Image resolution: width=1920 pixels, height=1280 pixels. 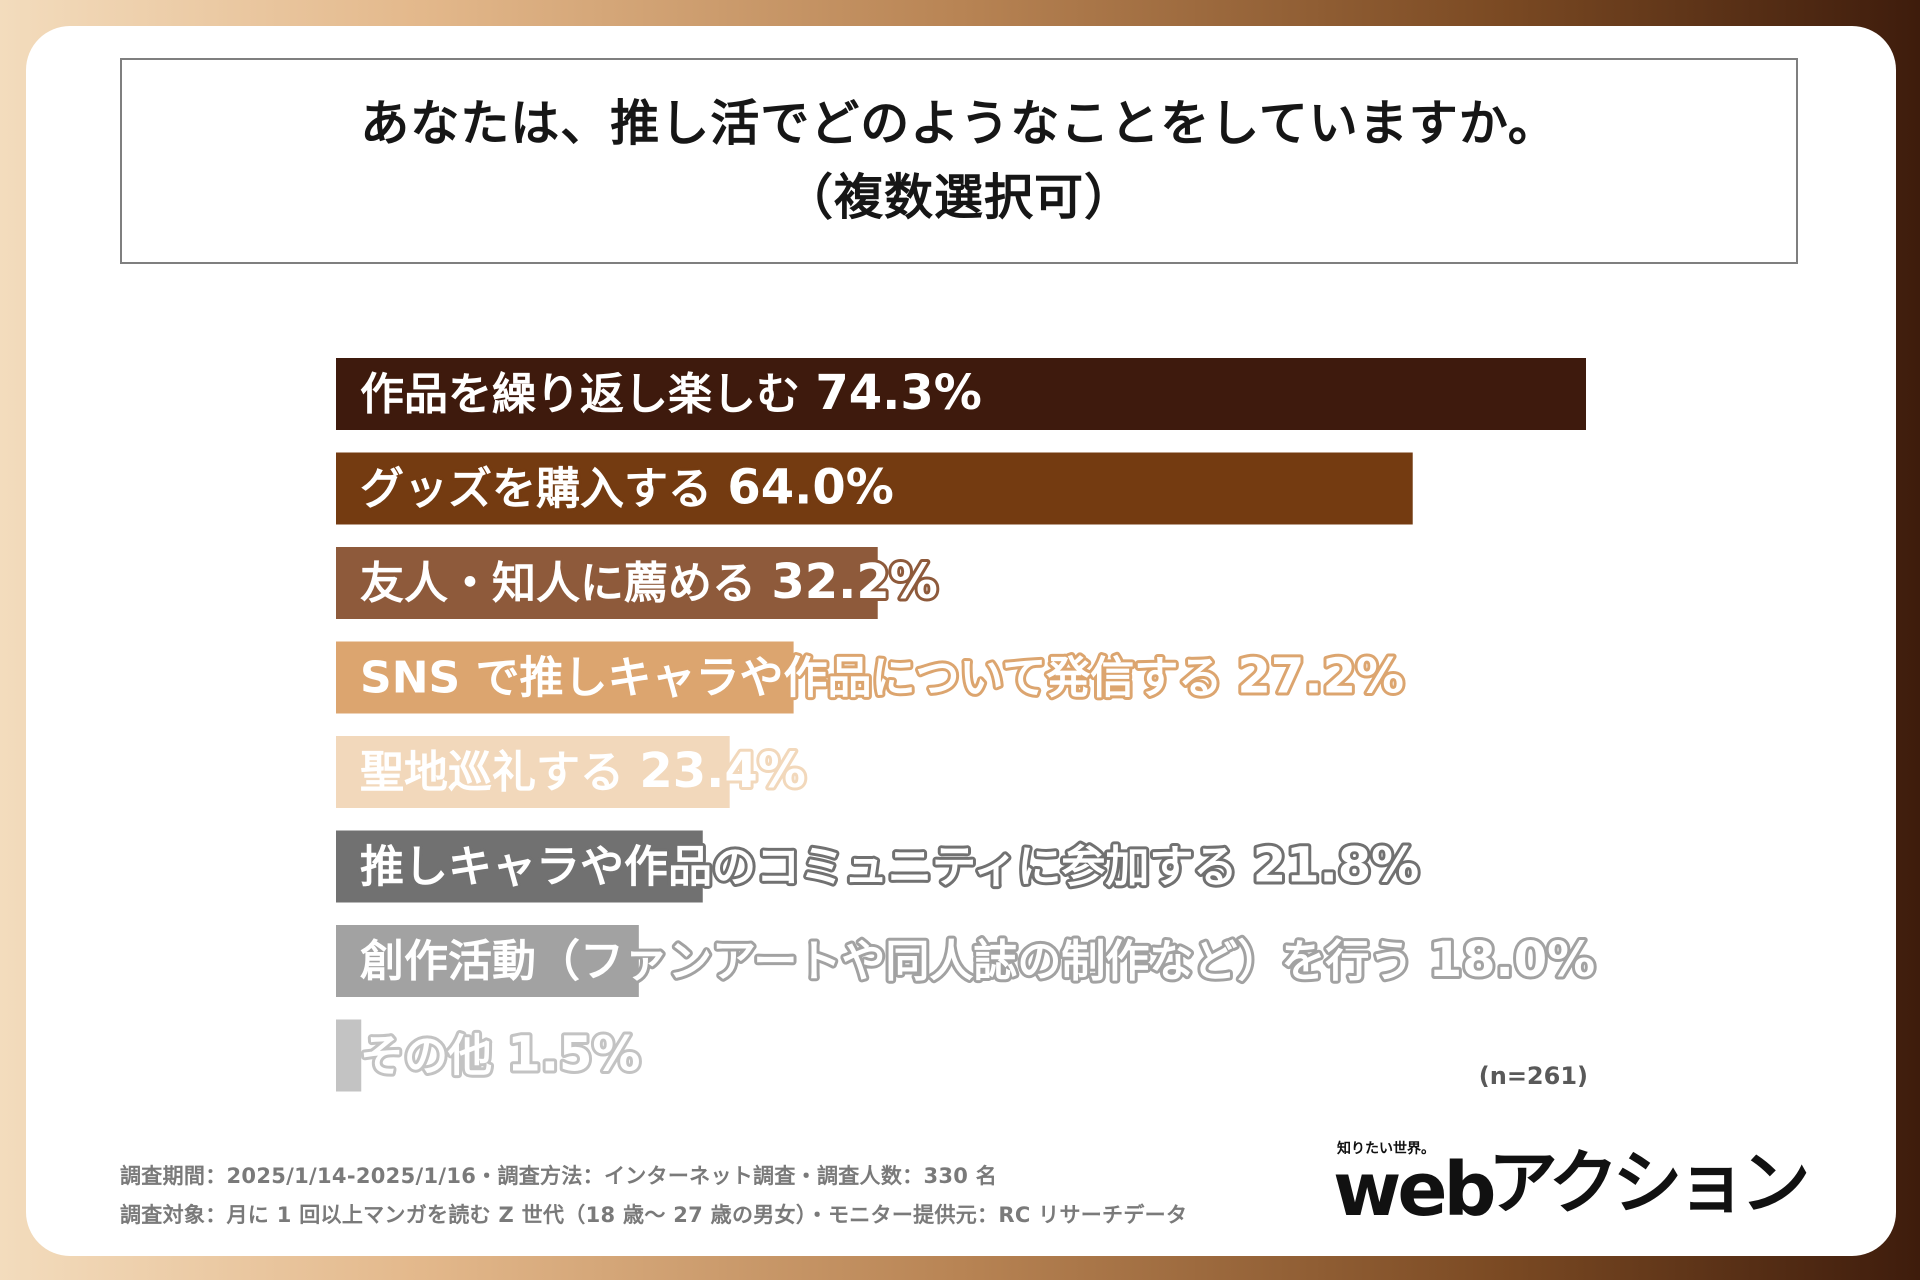 I want to click on bar-label-2: グッズを購入する 64.0%, so click(x=627, y=488).